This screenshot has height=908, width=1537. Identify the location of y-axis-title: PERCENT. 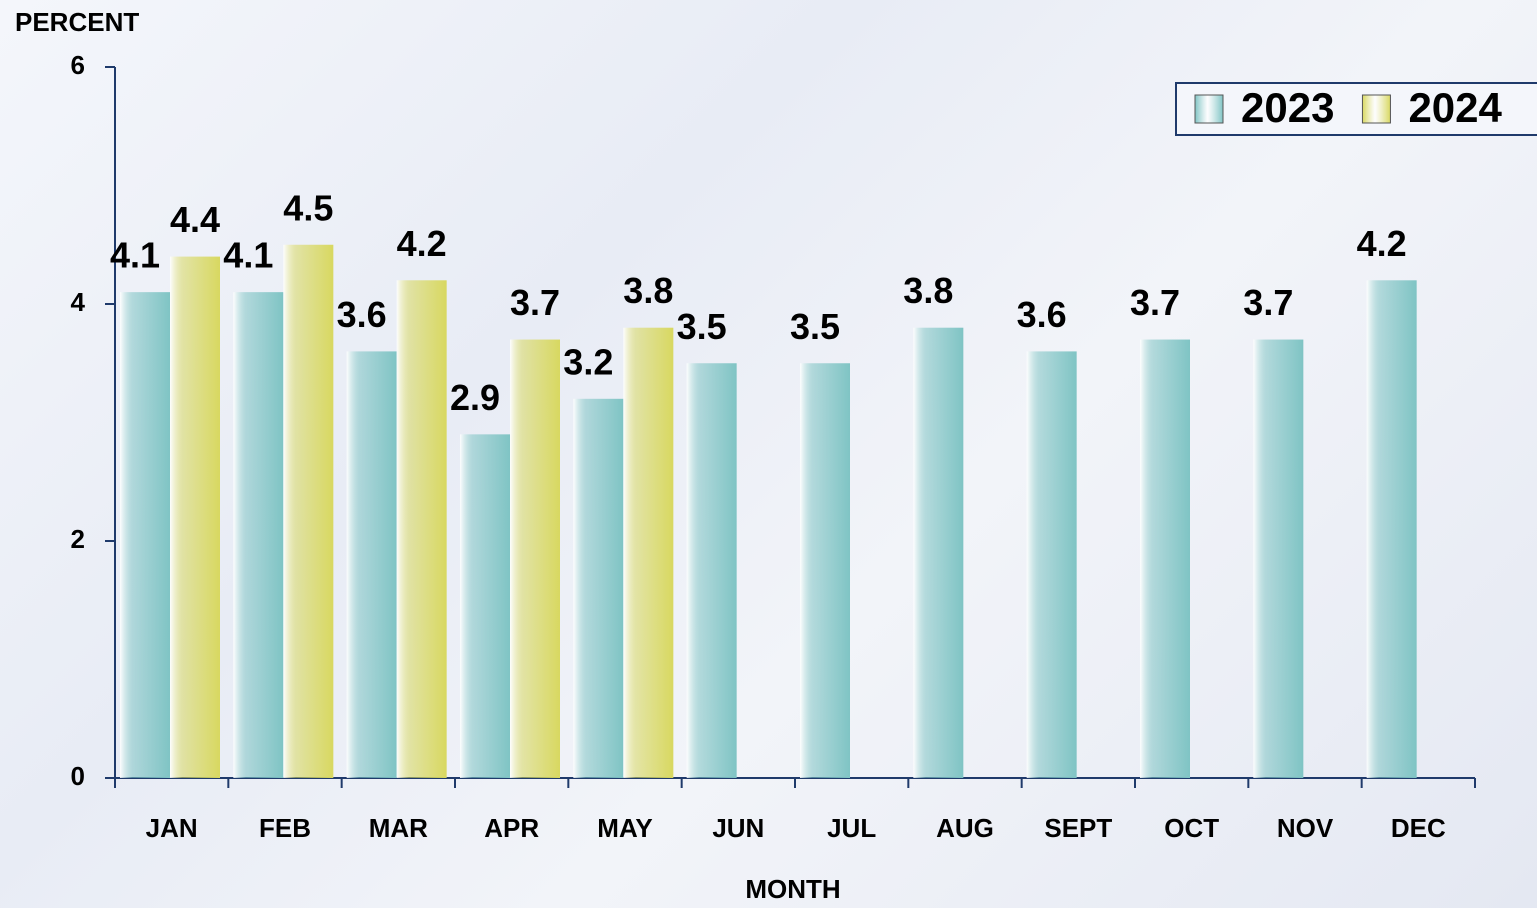
(77, 22).